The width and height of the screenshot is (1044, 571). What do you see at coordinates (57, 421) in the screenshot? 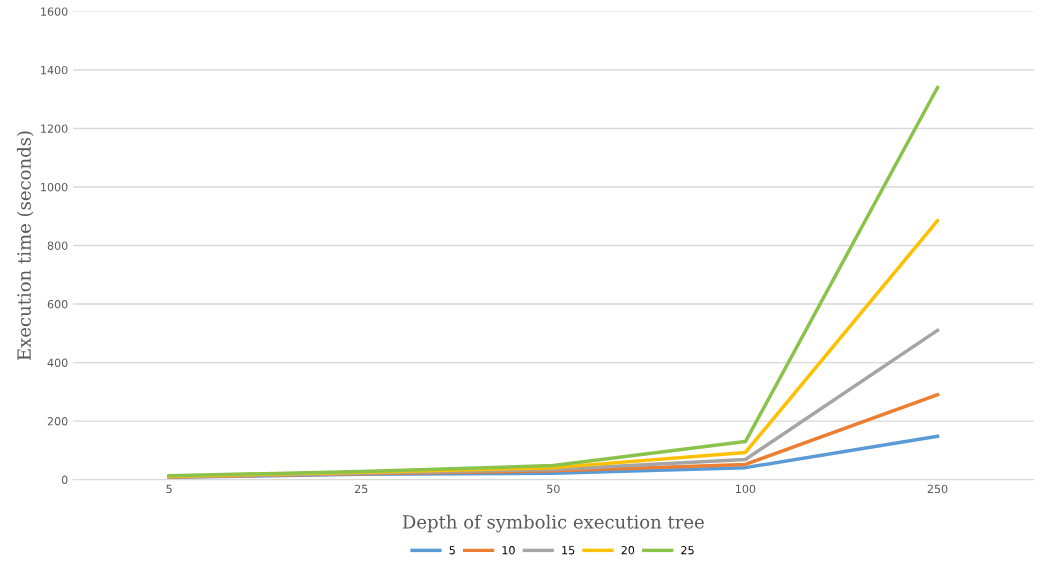
I see `y-tick-label: 200` at bounding box center [57, 421].